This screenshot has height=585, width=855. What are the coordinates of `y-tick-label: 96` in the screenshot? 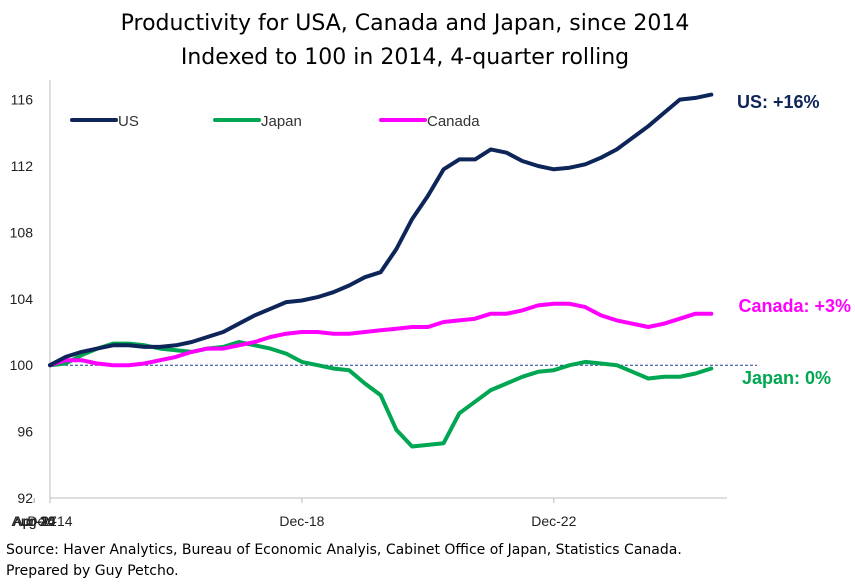 It's located at (25, 432).